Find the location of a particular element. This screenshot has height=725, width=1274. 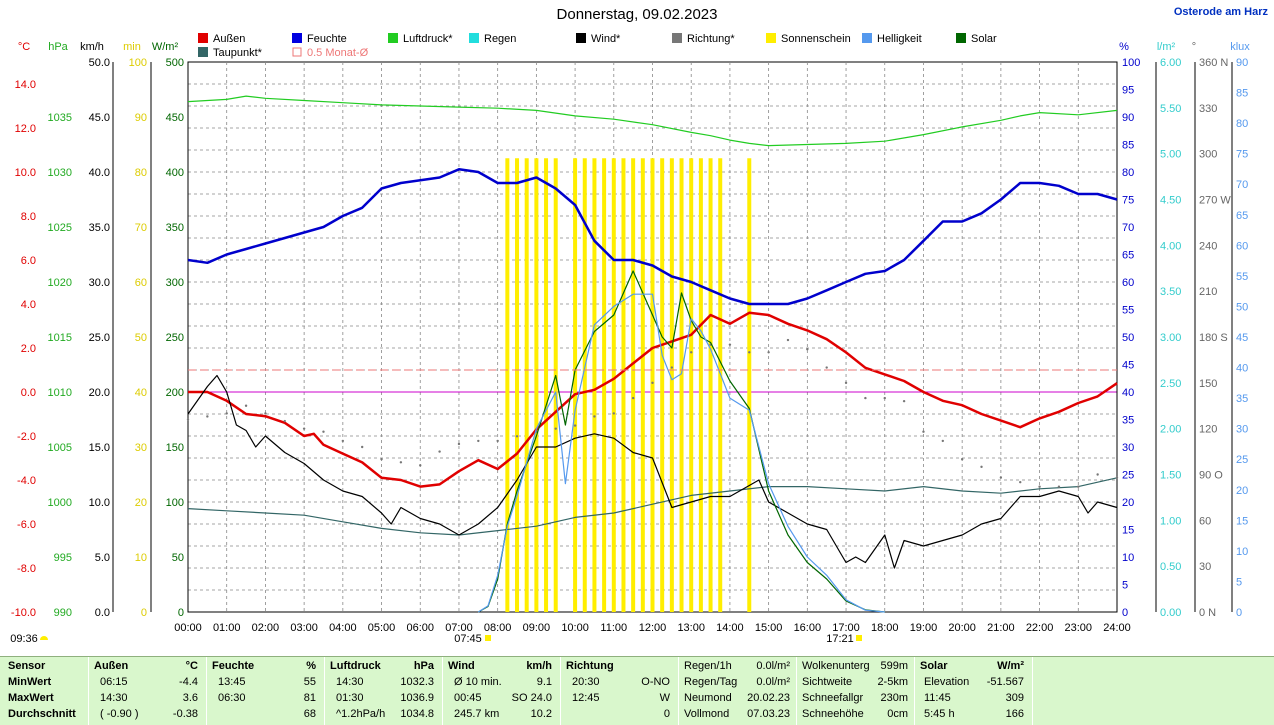

humidity-tick-label: 95 is located at coordinates (1128, 91).